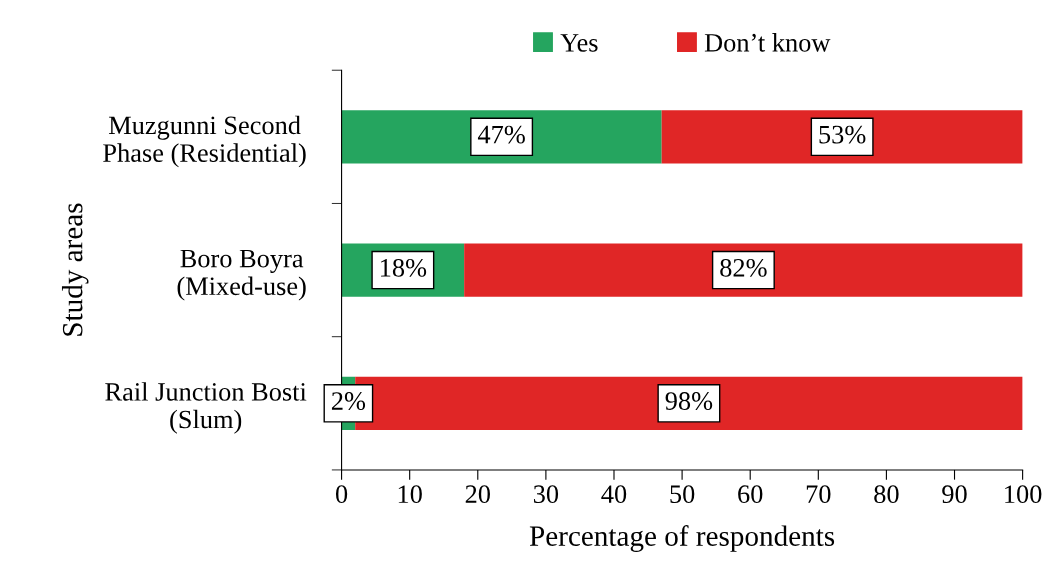 This screenshot has height=571, width=1051. Describe the element at coordinates (818, 494) in the screenshot. I see `x-tick-label: 70` at that location.